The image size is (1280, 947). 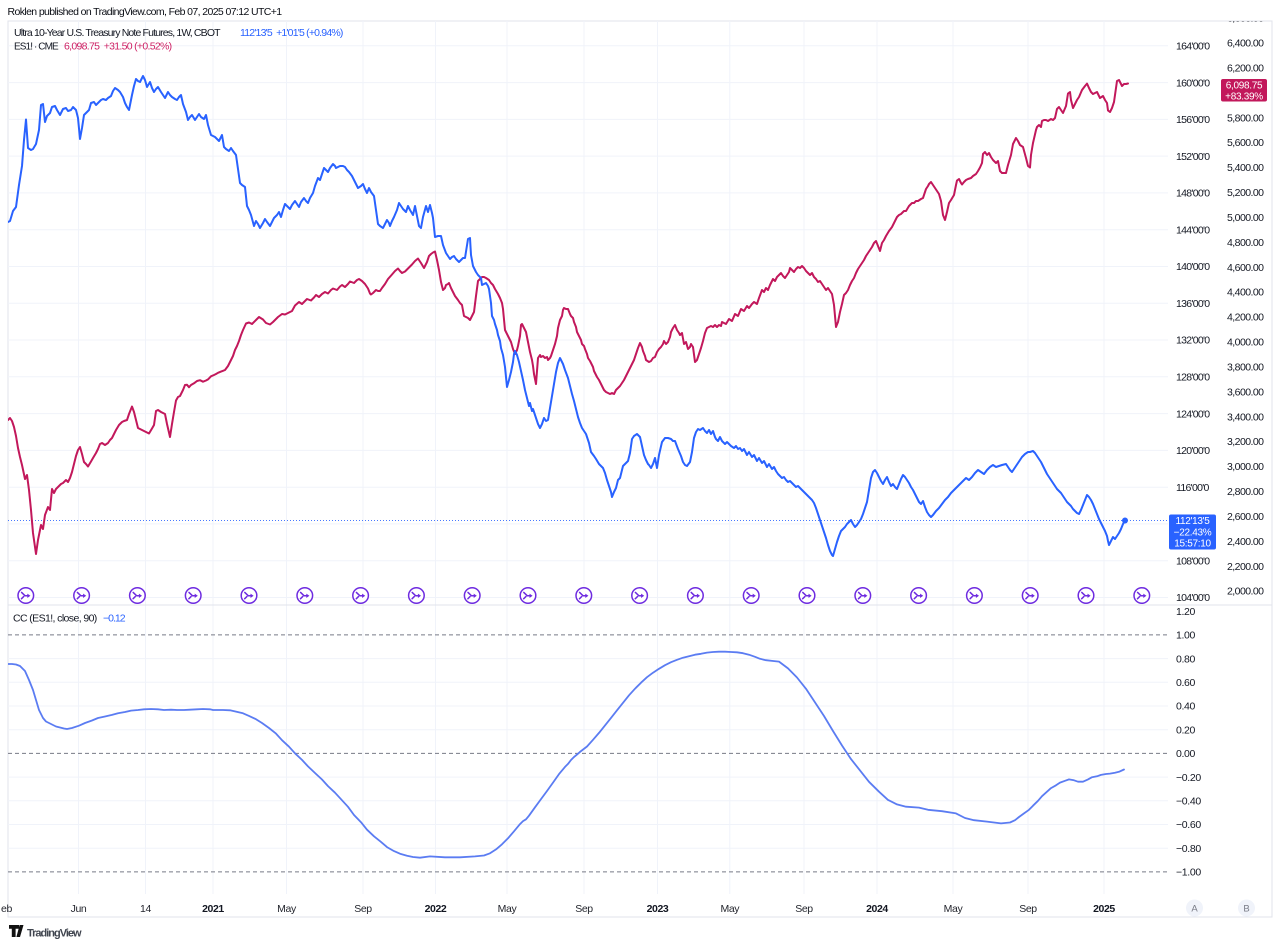 I want to click on svg-text: 3,200.00, so click(x=1245, y=442).